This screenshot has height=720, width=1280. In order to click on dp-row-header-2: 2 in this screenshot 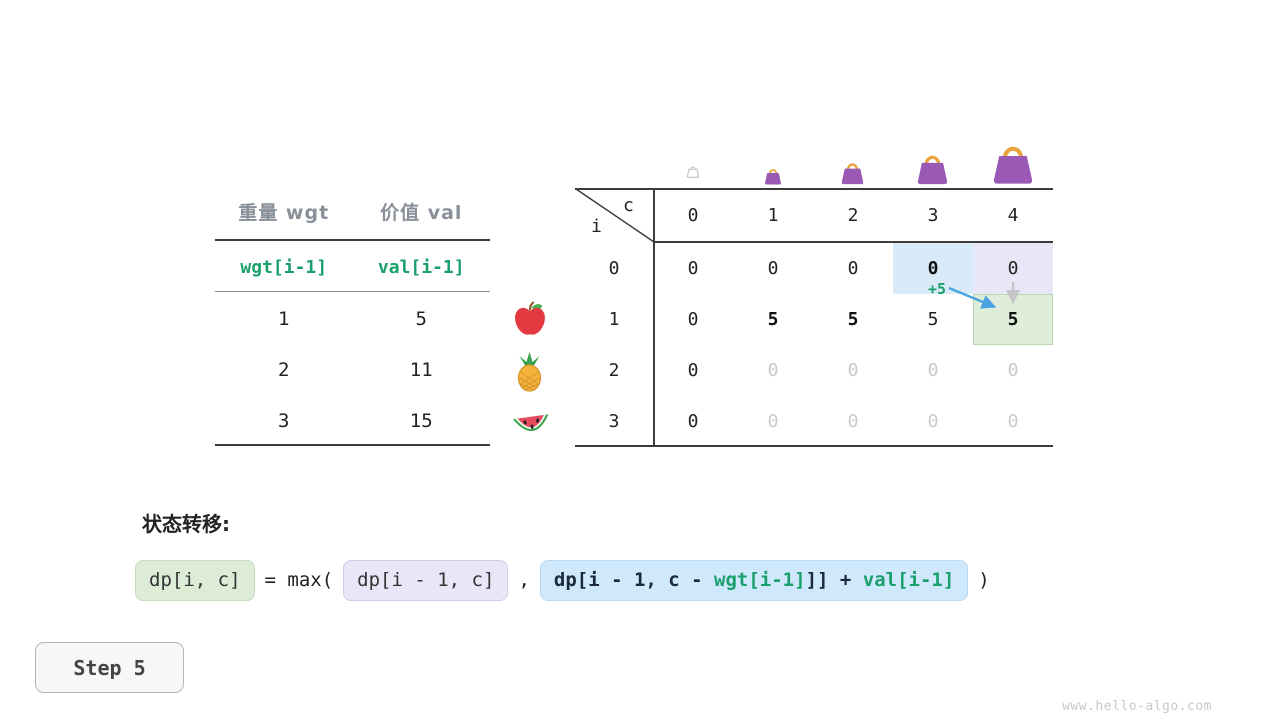, I will do `click(614, 370)`.